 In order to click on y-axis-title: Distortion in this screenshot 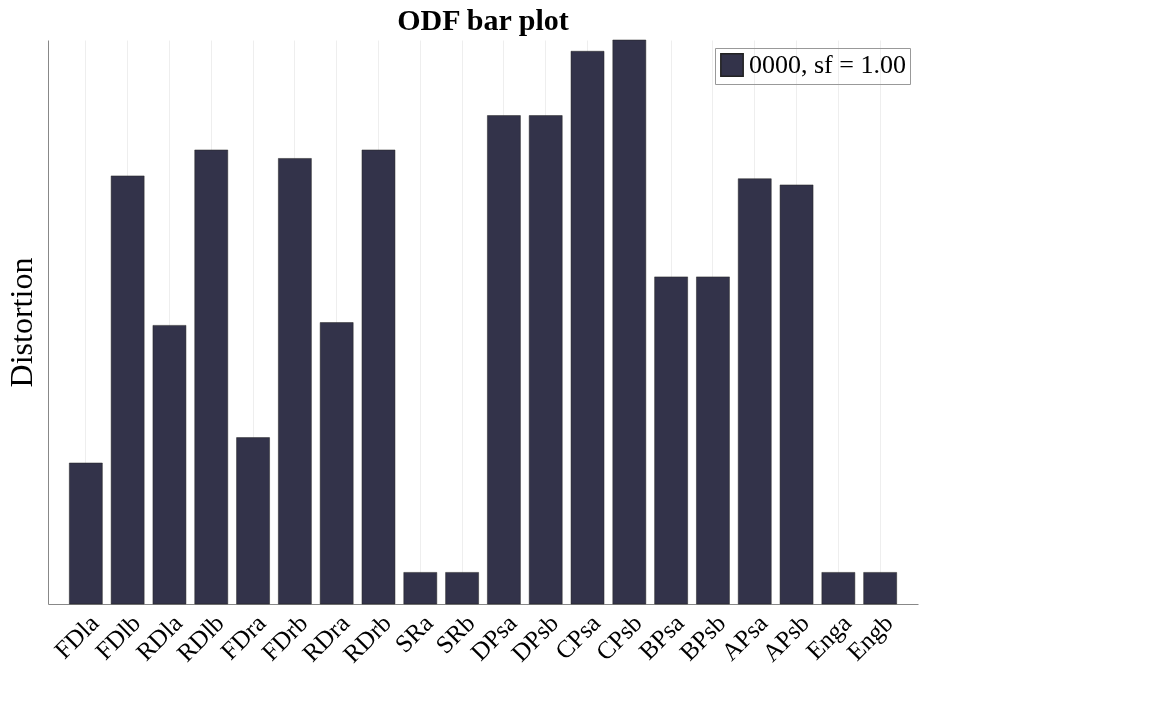, I will do `click(20, 322)`.